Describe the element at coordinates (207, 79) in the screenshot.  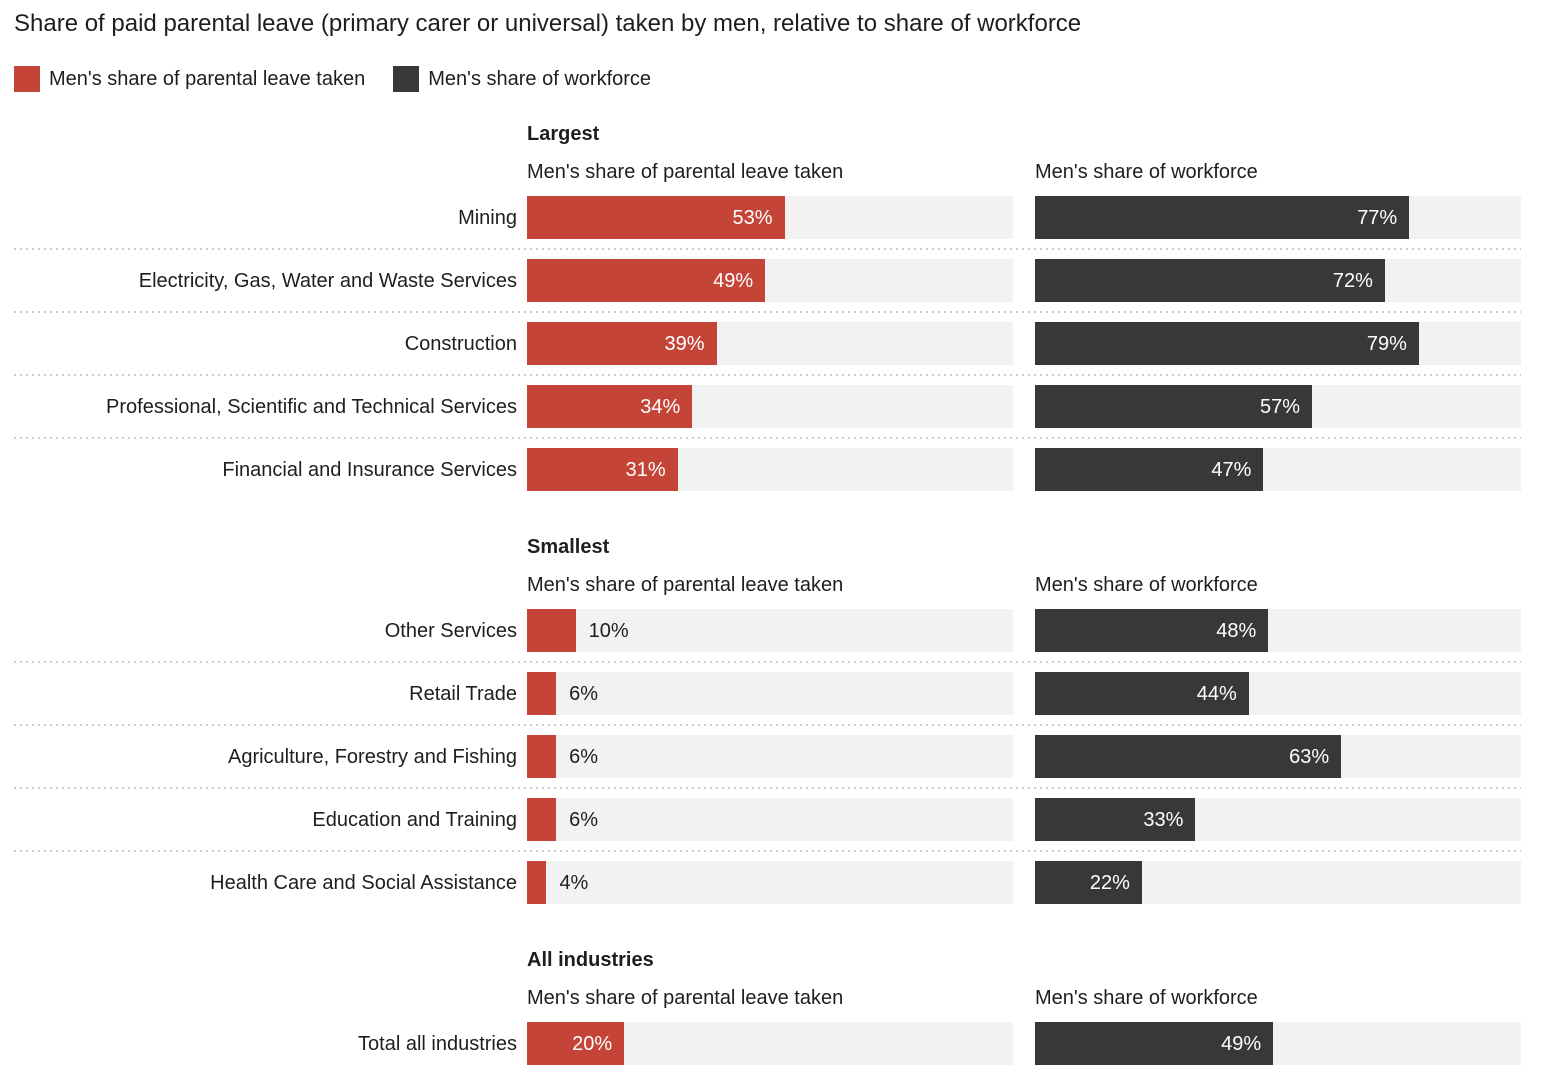
I see `legend-label-leave: Men's share of parental leave taken` at that location.